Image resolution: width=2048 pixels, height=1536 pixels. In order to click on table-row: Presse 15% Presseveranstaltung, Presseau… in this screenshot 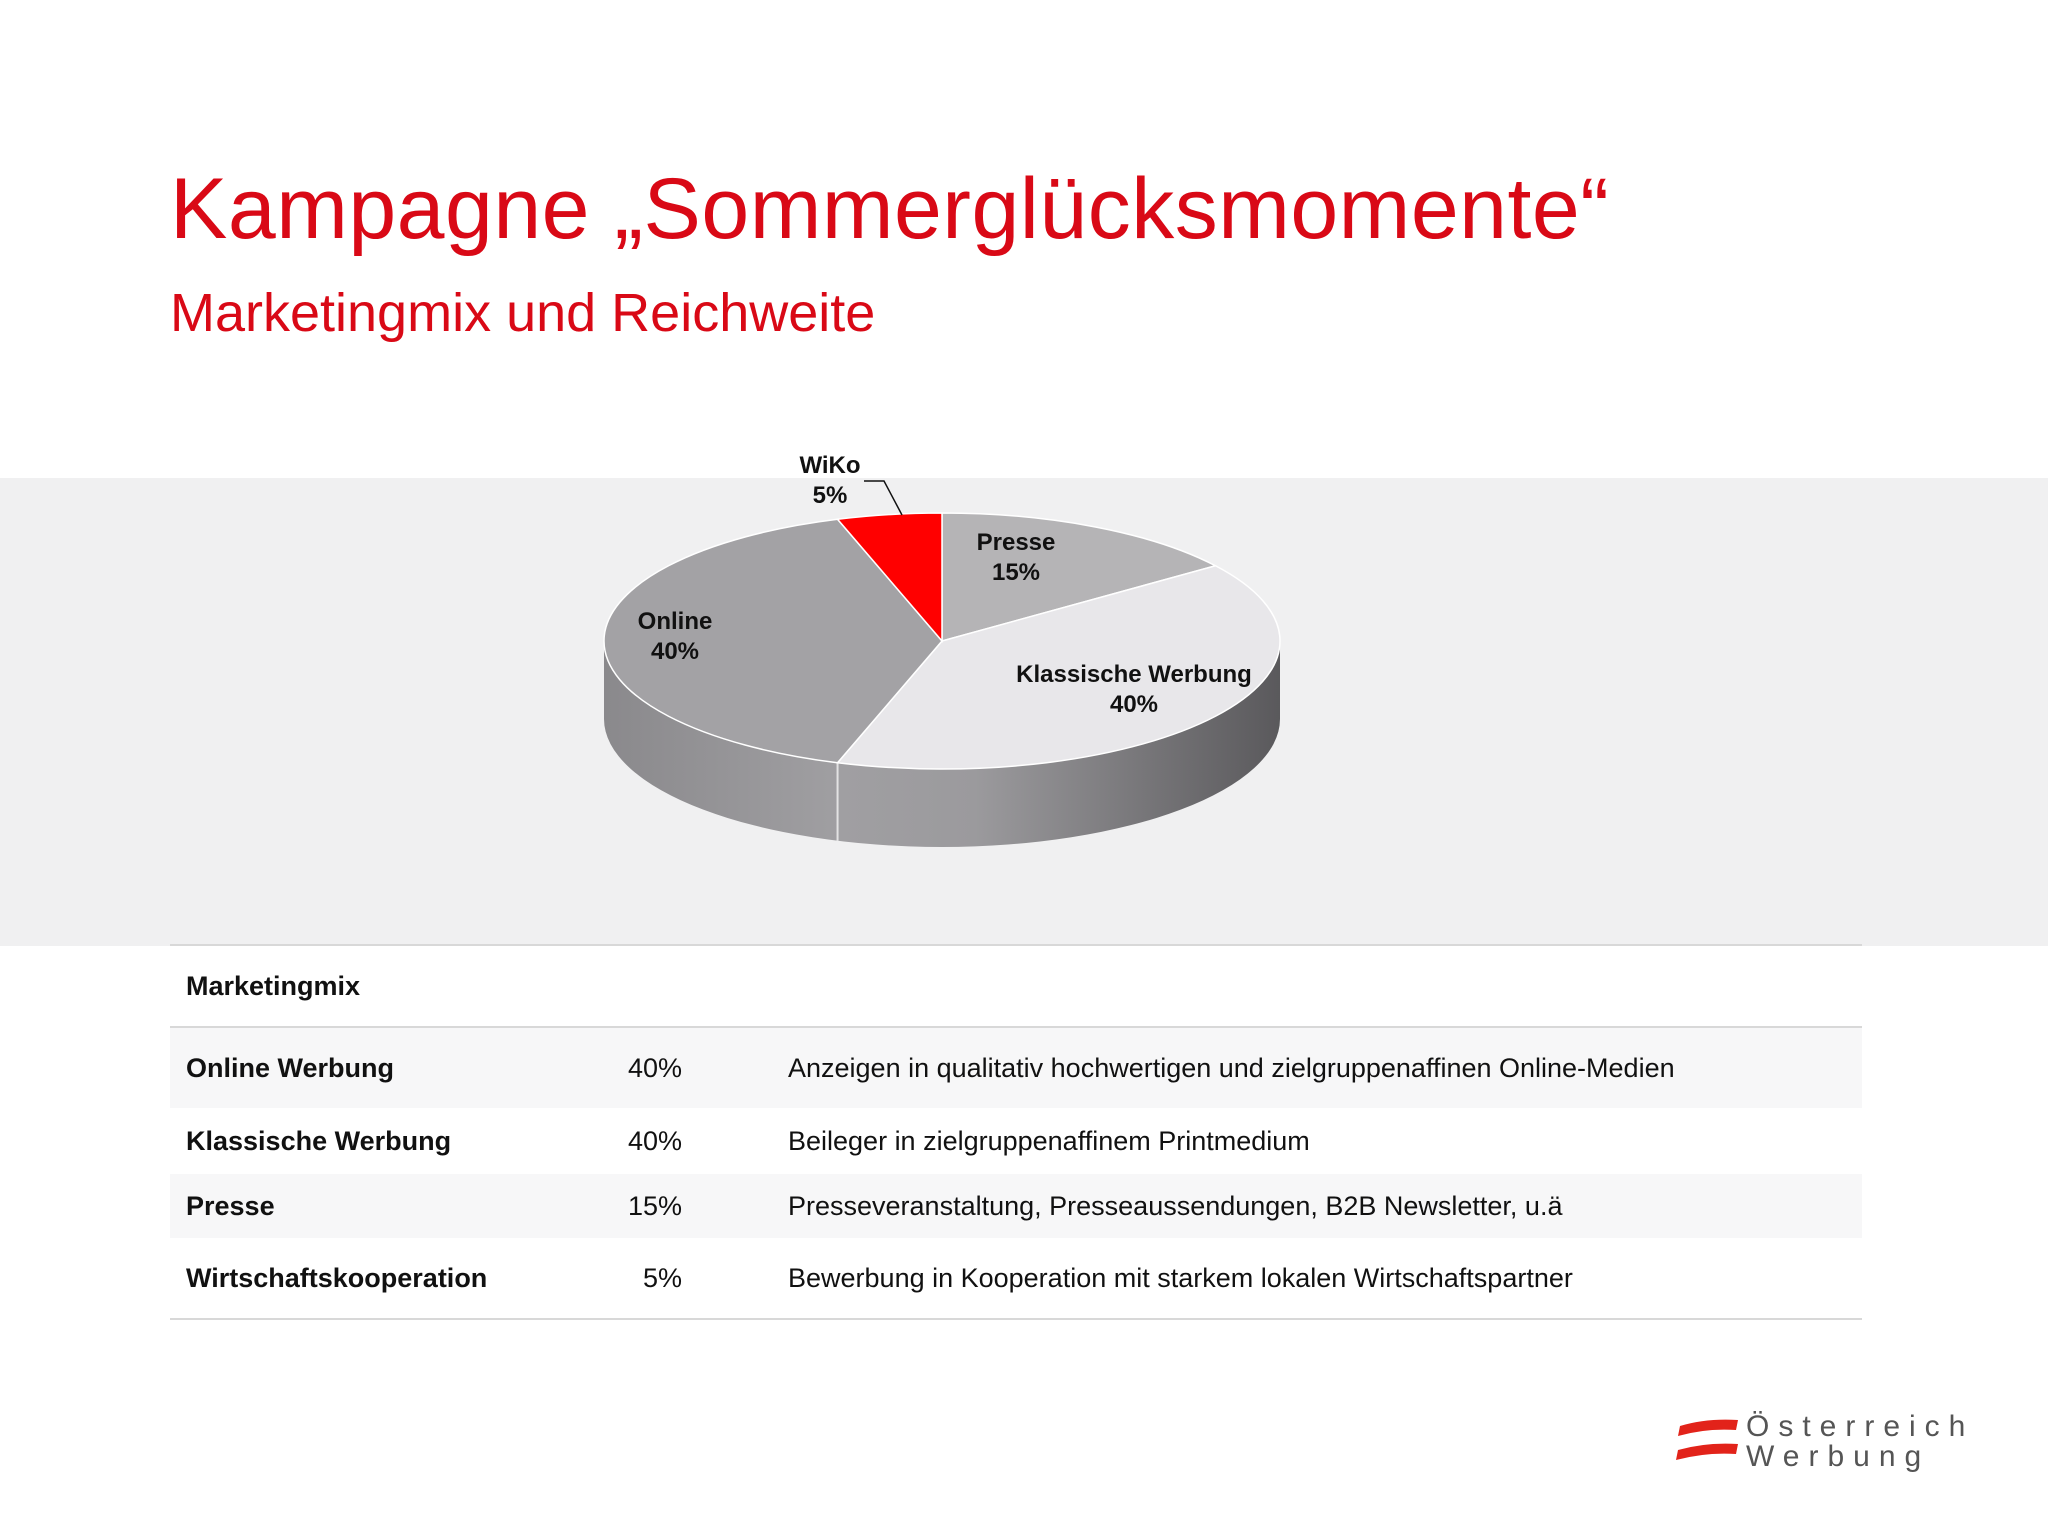, I will do `click(1016, 1206)`.